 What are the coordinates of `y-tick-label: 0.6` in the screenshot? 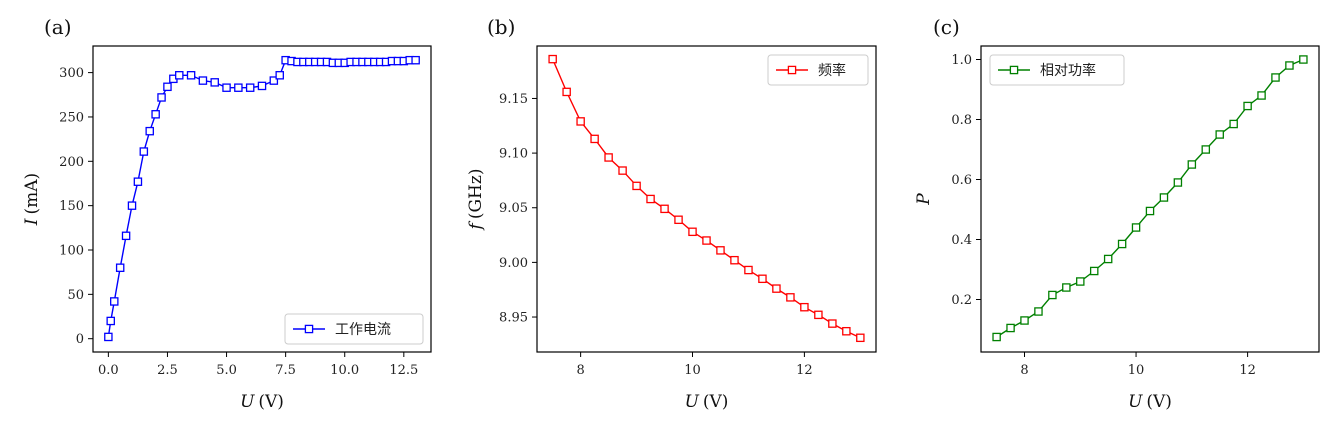 It's located at (961, 180).